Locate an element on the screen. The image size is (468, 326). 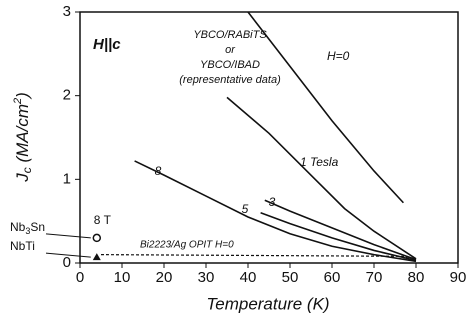
point-label: NbTi is located at coordinates (22, 246).